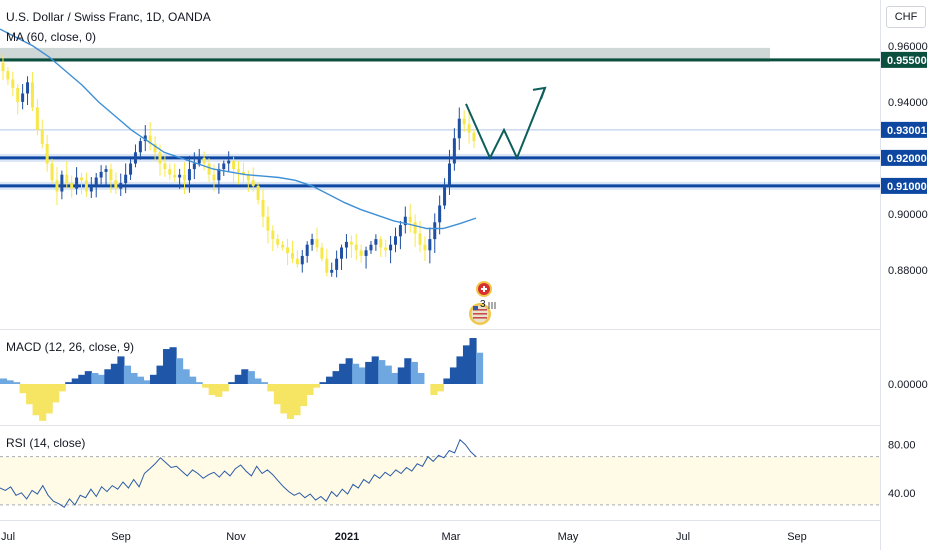 The image size is (932, 550). Describe the element at coordinates (539, 93) in the screenshot. I see `projection-arrowhead` at that location.